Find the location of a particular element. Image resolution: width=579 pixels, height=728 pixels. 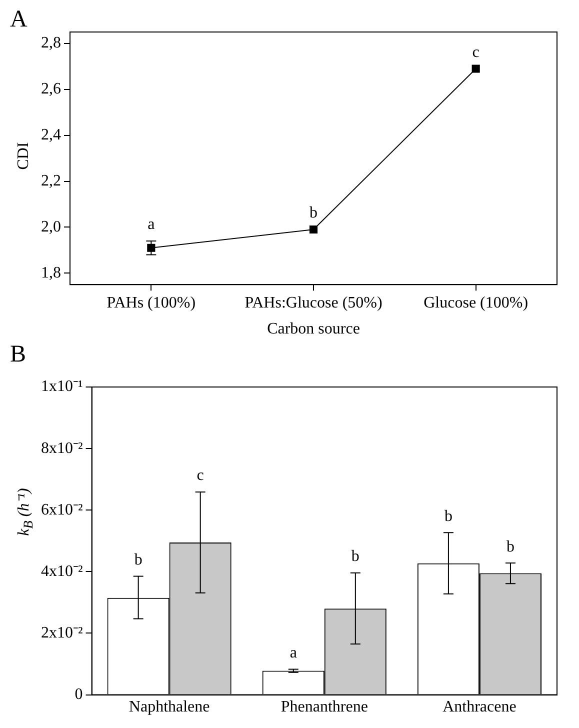

y-tick-label: 2,6 is located at coordinates (51, 89).